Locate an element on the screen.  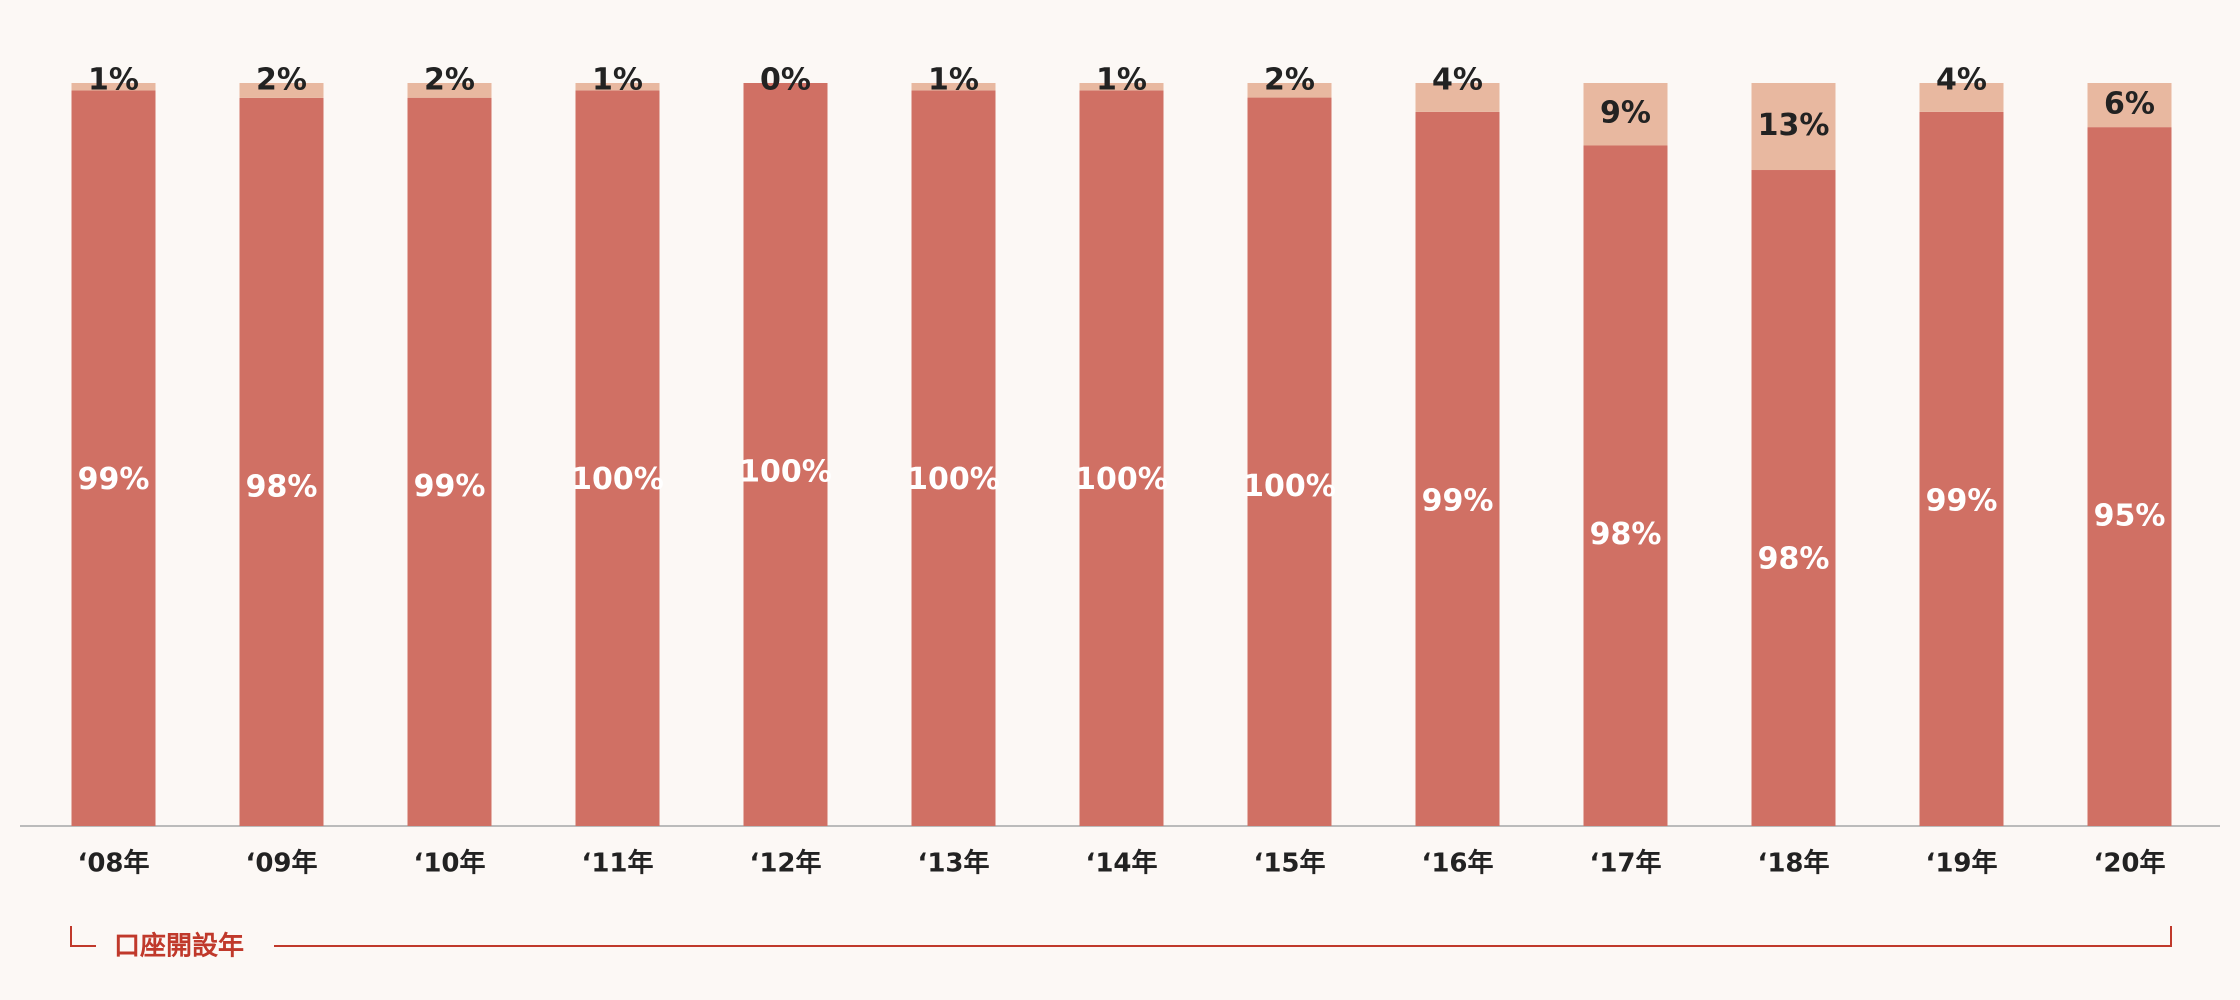
value-label: 6% is located at coordinates (2129, 104).